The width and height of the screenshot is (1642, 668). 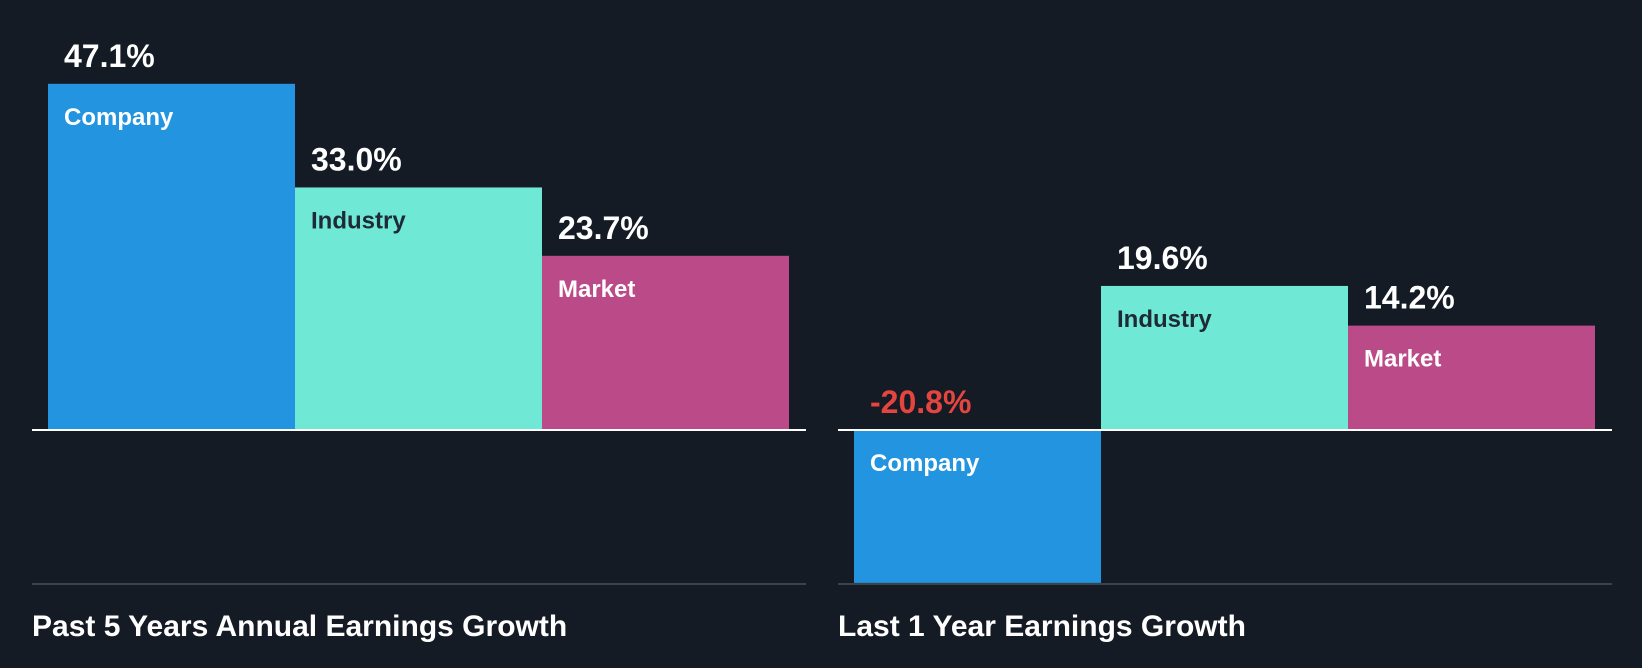 I want to click on value-label-company: 47.1%, so click(x=109, y=56).